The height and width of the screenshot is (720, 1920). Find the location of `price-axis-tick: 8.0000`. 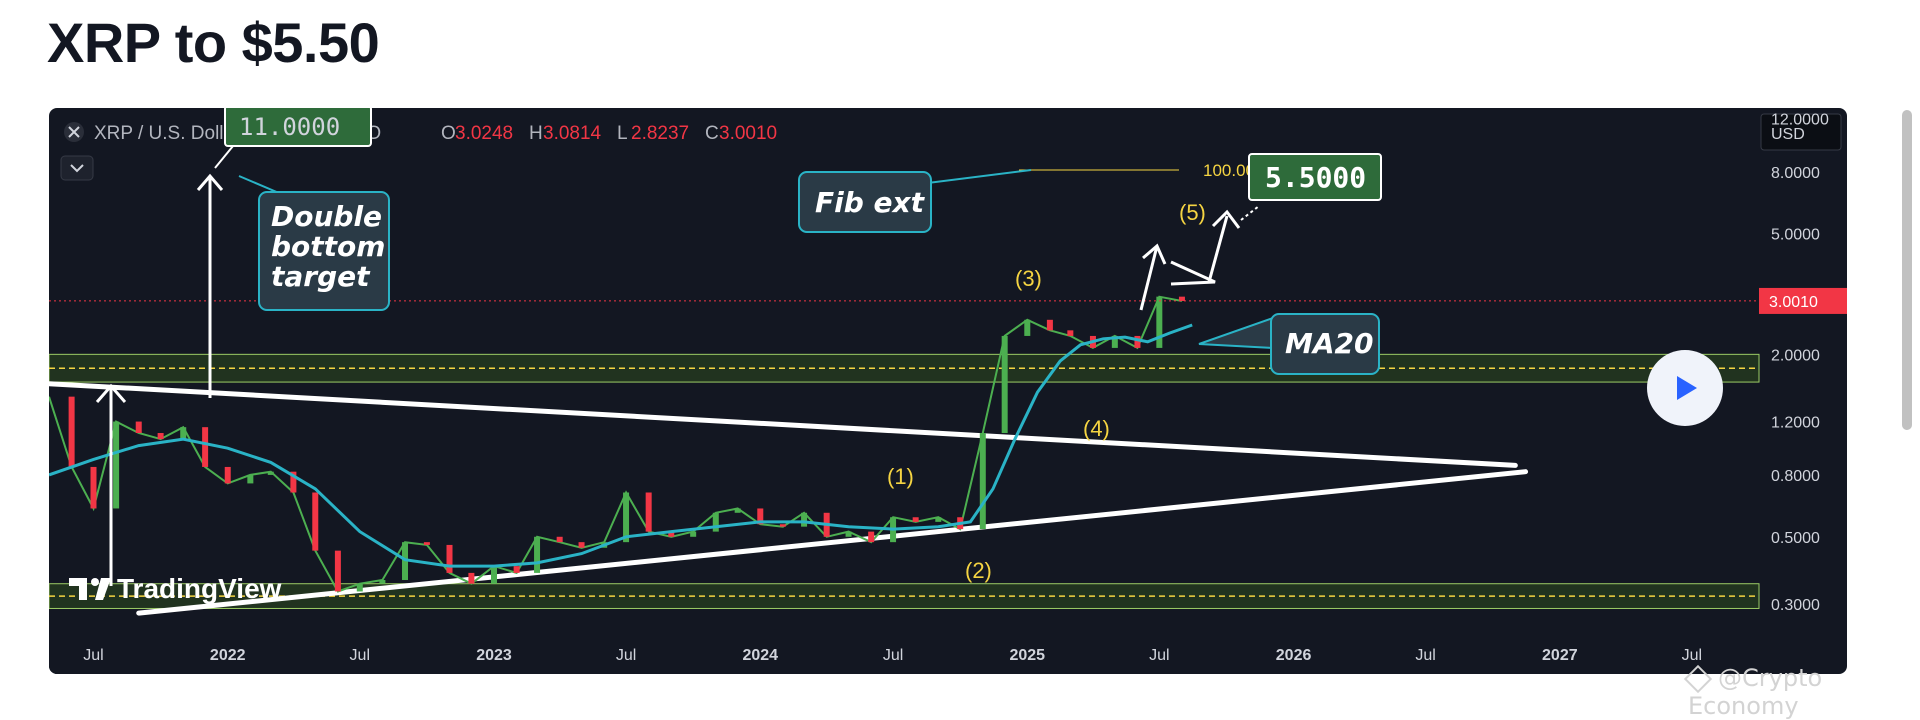

price-axis-tick: 8.0000 is located at coordinates (1795, 173).